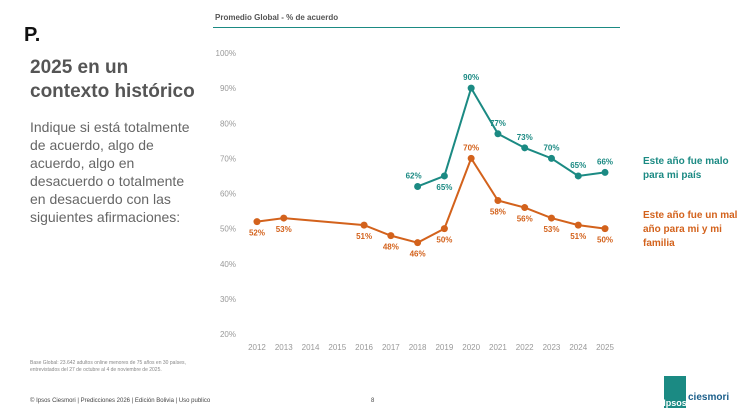 This screenshot has width=747, height=420. What do you see at coordinates (605, 161) in the screenshot?
I see `data-label: 66%` at bounding box center [605, 161].